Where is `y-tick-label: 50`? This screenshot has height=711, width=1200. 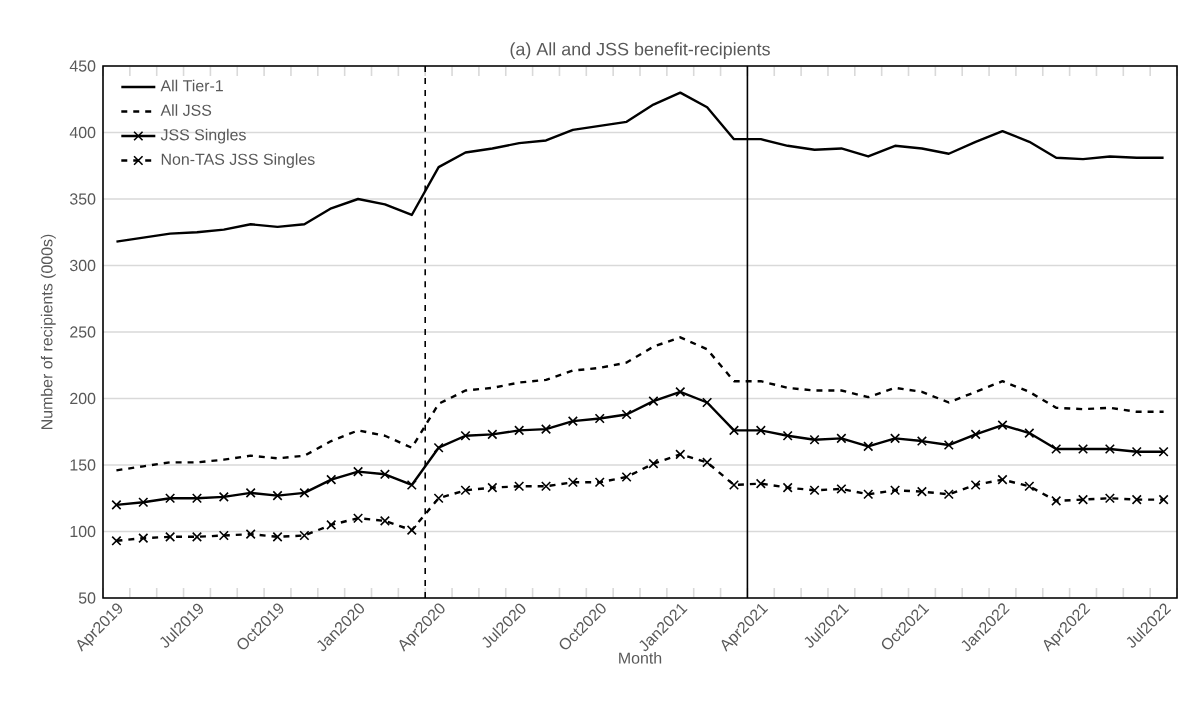 y-tick-label: 50 is located at coordinates (87, 598).